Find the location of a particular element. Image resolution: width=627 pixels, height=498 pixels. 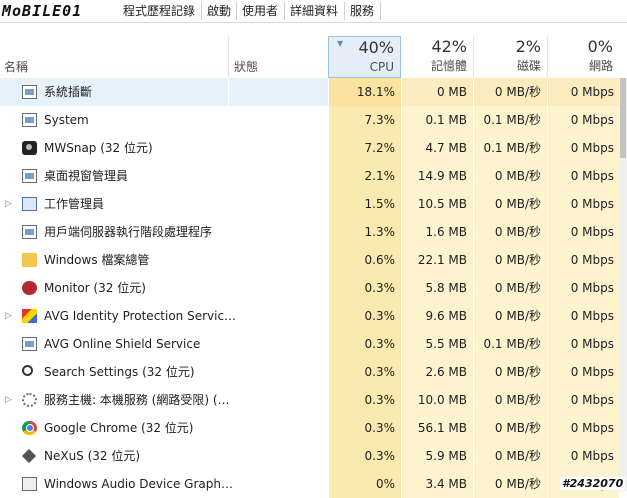

process-row: 桌面視窗管理員 2.1% 14.9 MB 0 MB/秒 0 Mbps is located at coordinates (313, 176).